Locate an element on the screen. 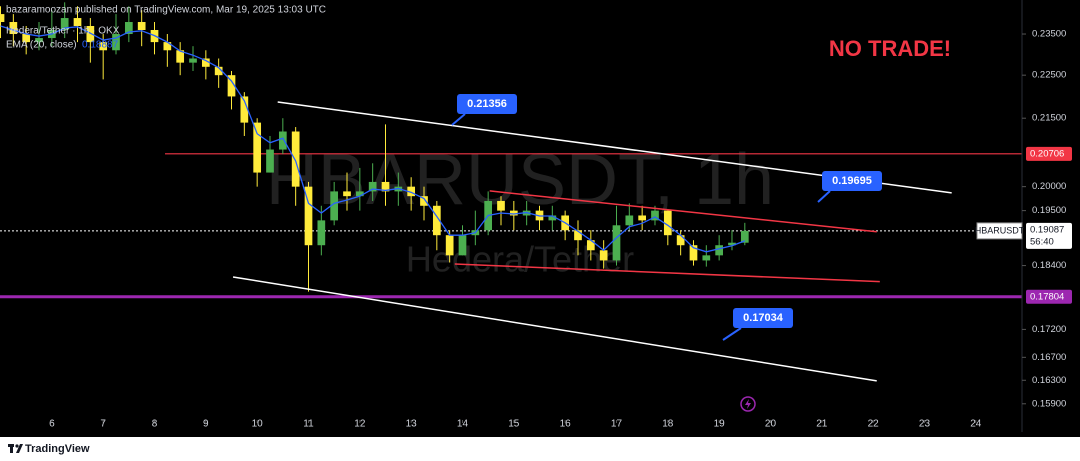 The height and width of the screenshot is (461, 1080). x-tick-label: 15 is located at coordinates (514, 424).